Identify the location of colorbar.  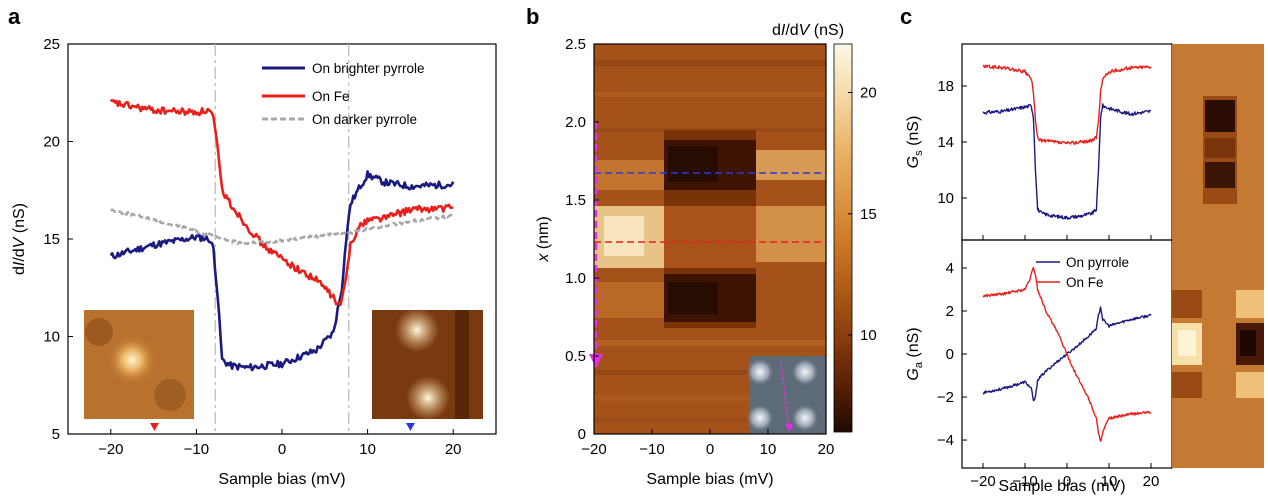
(843, 238).